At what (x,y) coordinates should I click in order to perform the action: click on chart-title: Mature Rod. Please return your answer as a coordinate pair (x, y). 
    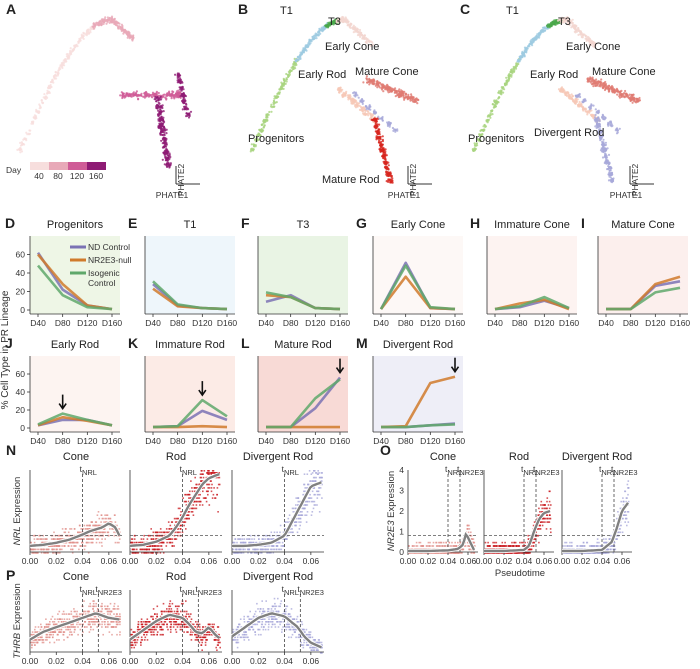
    Looking at the image, I should click on (302, 345).